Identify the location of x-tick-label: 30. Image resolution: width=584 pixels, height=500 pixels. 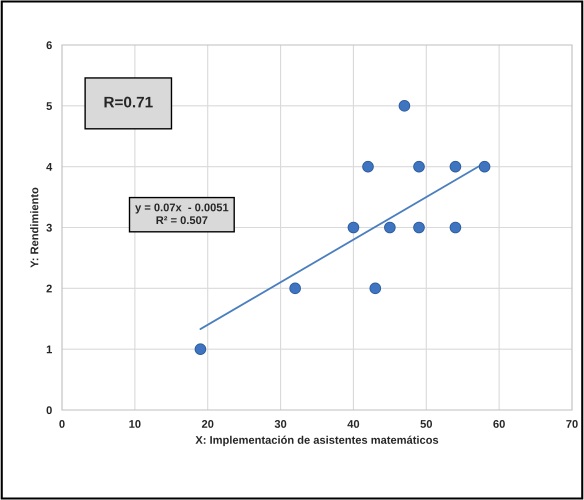
(280, 424).